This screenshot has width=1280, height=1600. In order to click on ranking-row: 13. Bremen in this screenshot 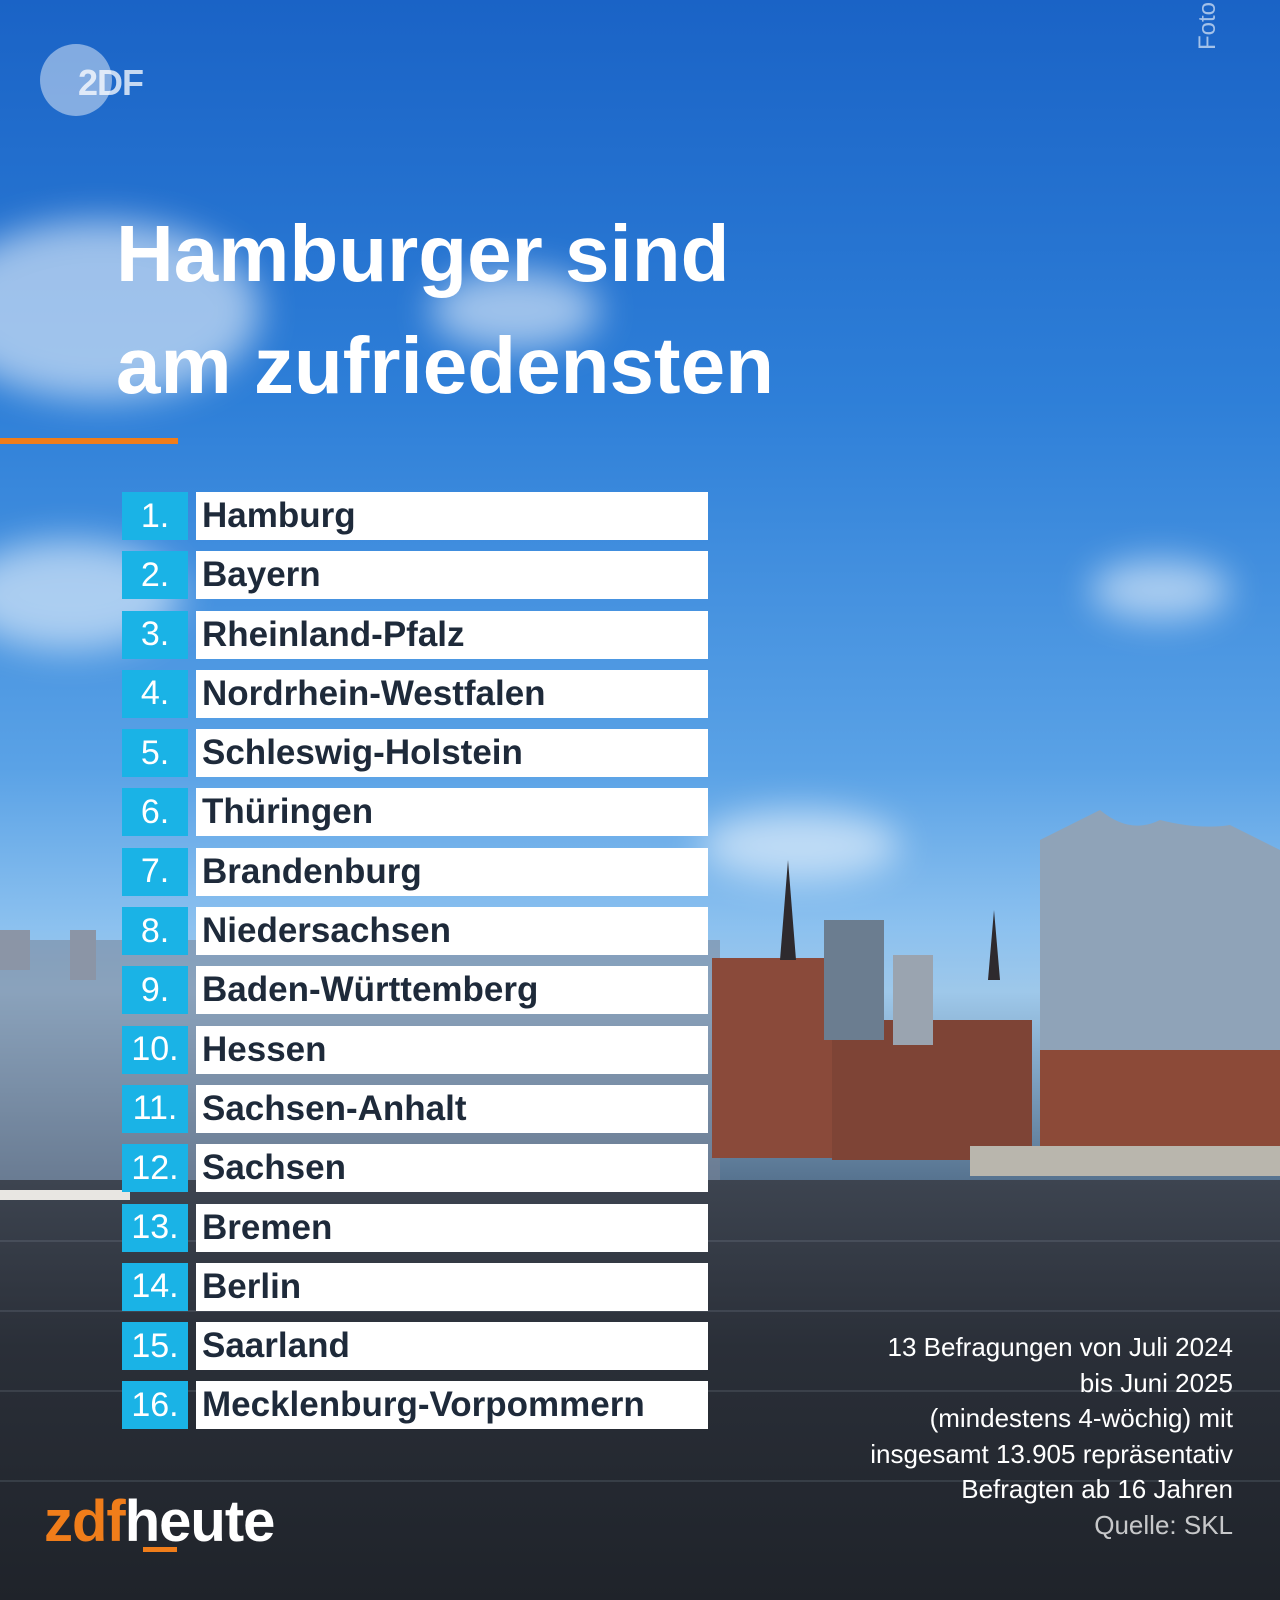, I will do `click(415, 1227)`.